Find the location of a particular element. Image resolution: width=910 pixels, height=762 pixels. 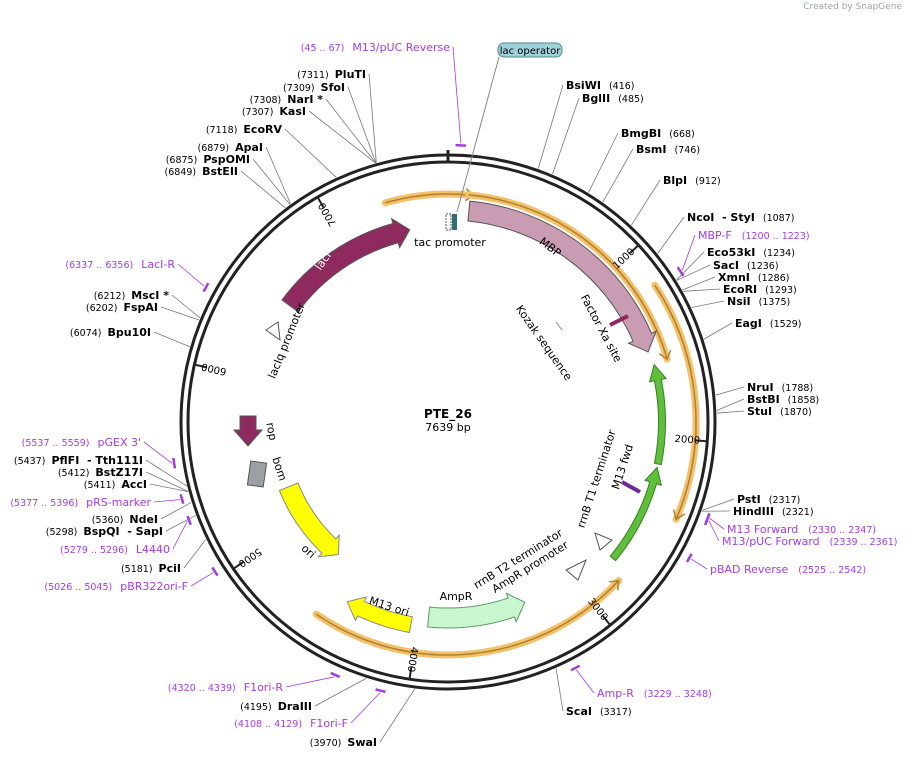

site-hindiii: HindIII (2321) is located at coordinates (773, 511).